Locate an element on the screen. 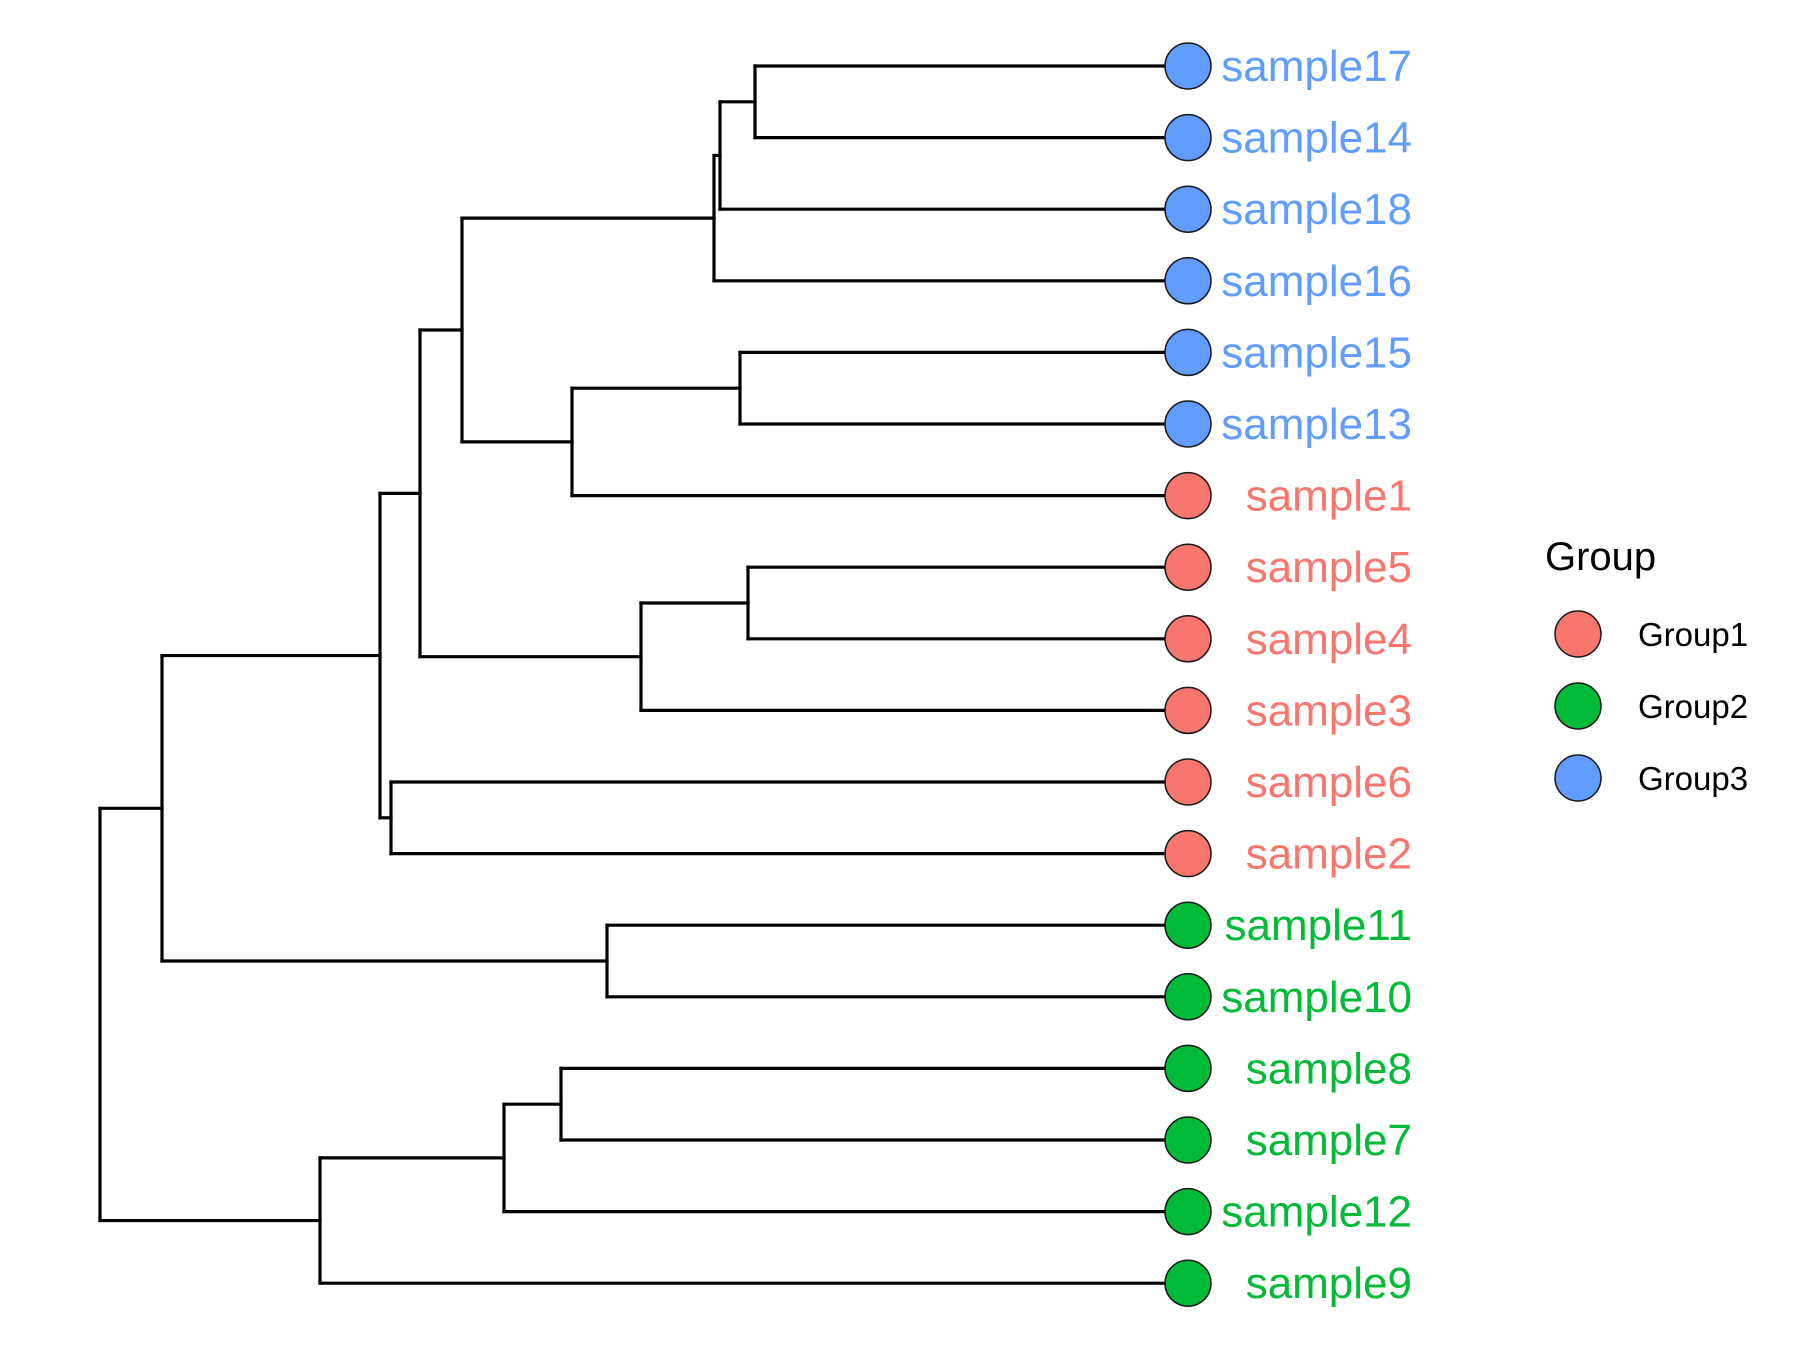  tip-point-sample18 is located at coordinates (1188, 209).